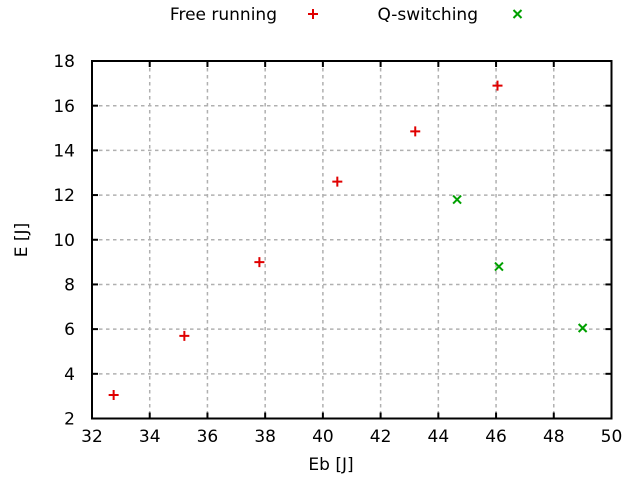  Describe the element at coordinates (265, 437) in the screenshot. I see `x-tick-label: 38` at that location.